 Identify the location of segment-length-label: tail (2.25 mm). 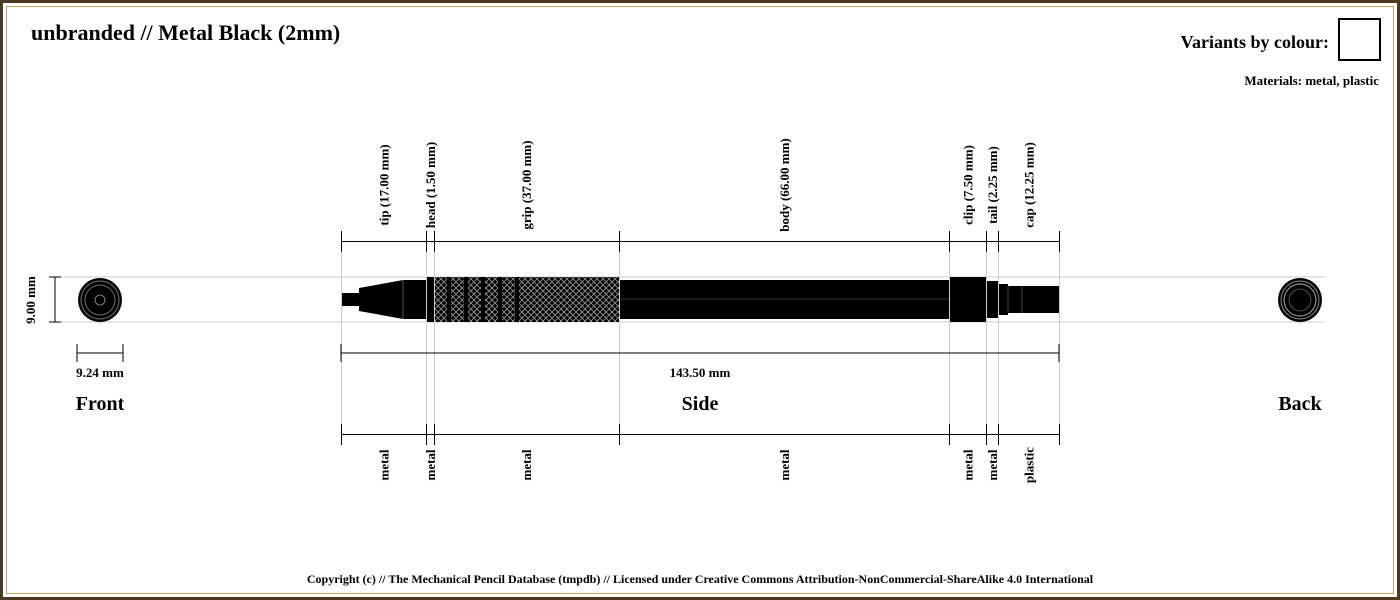
(992, 185).